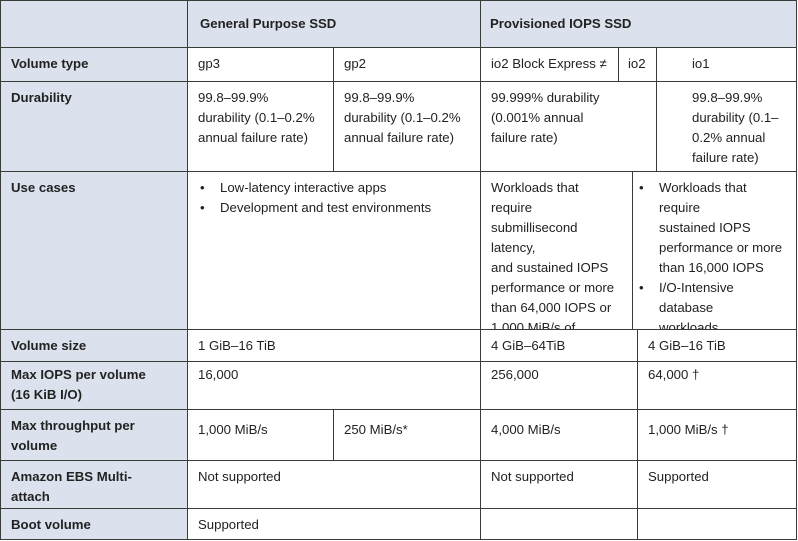 This screenshot has height=541, width=798. What do you see at coordinates (94, 250) in the screenshot?
I see `row-label-use-cases: Use cases` at bounding box center [94, 250].